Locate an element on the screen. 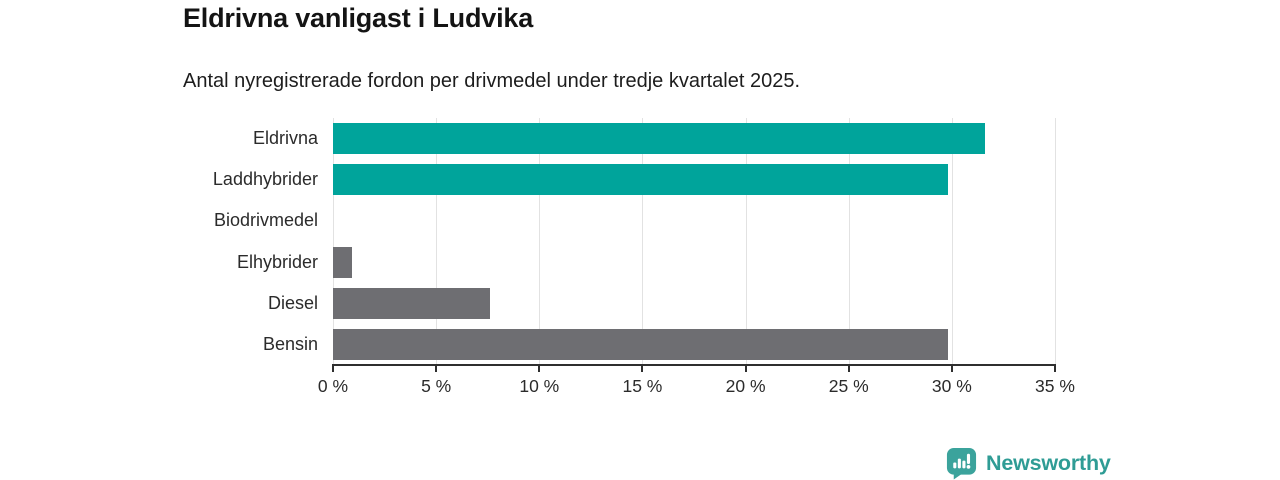  category-label: Biodrivmedel is located at coordinates (265, 220).